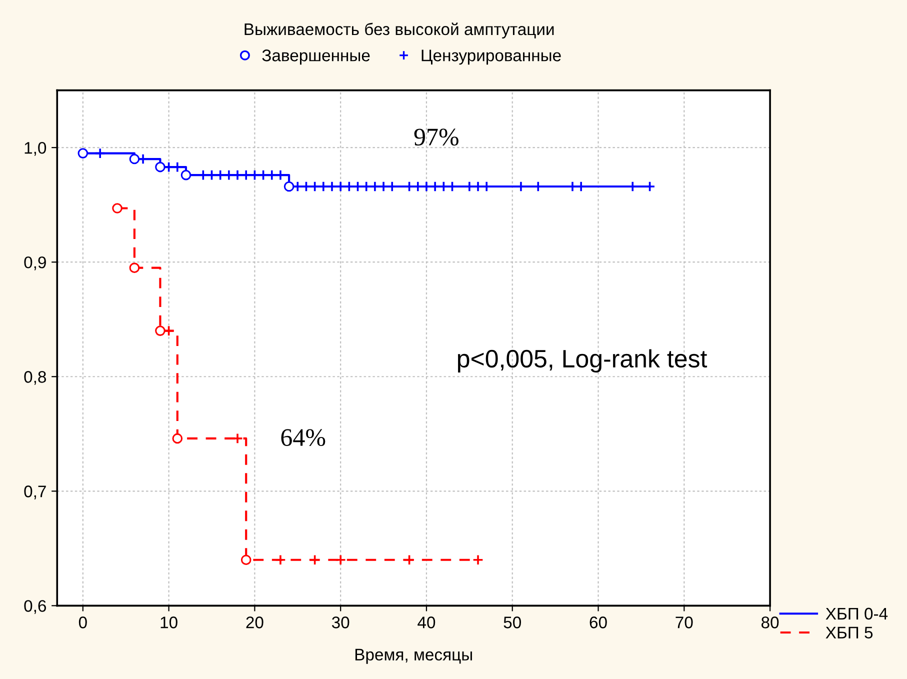 Image resolution: width=907 pixels, height=679 pixels. I want to click on x-axis-title: Время, месяцы, so click(413, 656).